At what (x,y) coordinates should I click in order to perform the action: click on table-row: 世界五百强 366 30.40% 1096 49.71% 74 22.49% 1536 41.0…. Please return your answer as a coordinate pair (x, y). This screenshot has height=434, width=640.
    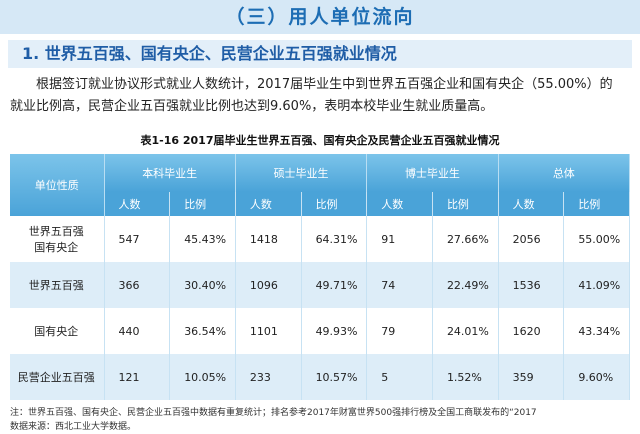
    Looking at the image, I should click on (320, 285).